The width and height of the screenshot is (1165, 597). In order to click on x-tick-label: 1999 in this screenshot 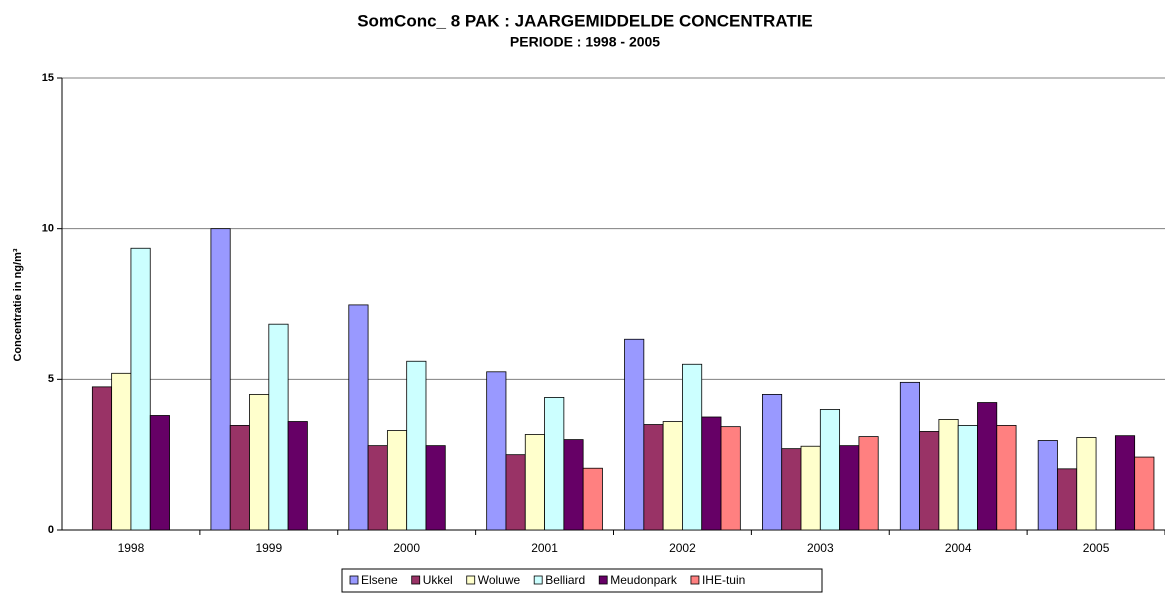, I will do `click(268, 548)`.